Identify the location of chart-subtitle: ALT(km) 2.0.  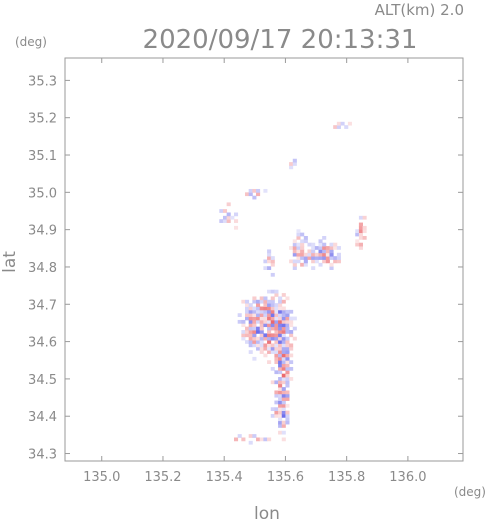
(419, 10).